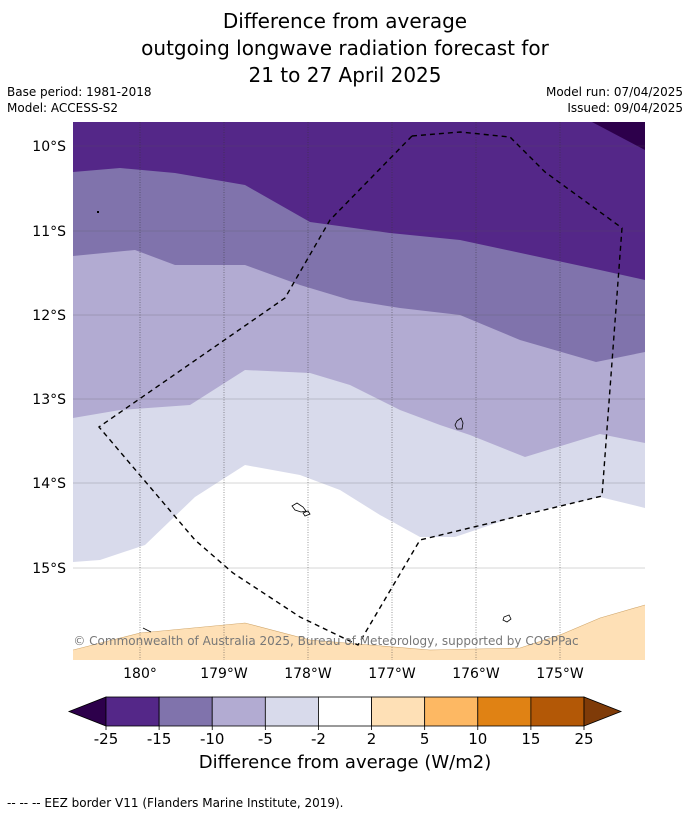 The height and width of the screenshot is (816, 690). Describe the element at coordinates (353, 674) in the screenshot. I see `longitude-labels: 180° 179°W 178°W 177°W 176°W 175°W` at that location.